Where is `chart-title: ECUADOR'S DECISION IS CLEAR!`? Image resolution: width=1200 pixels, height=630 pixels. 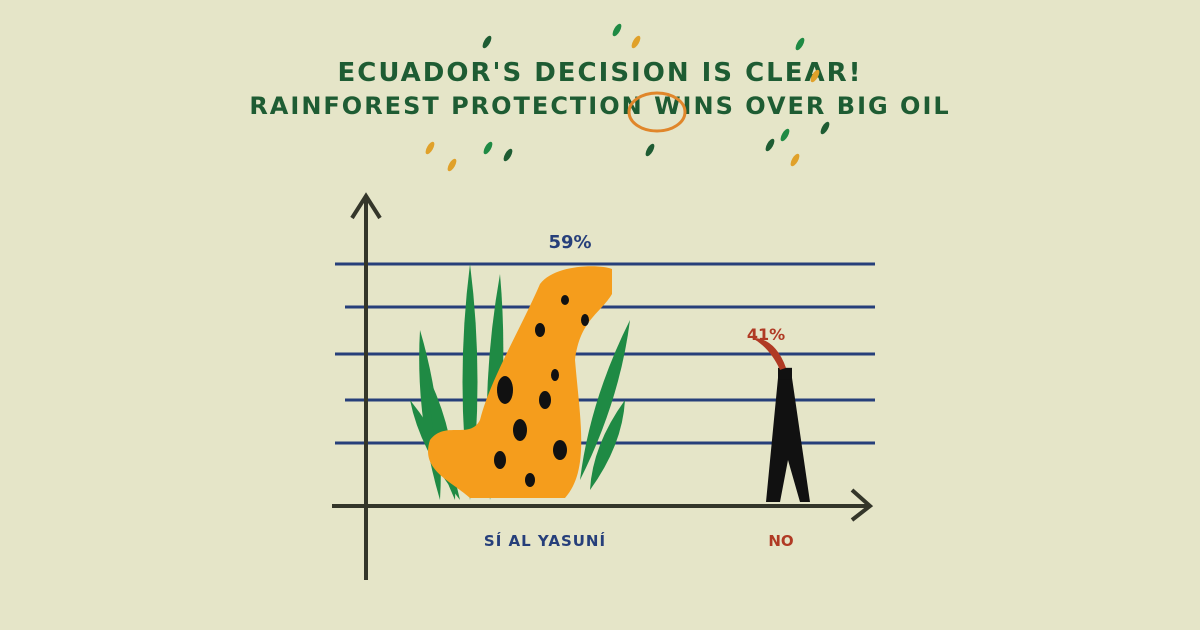
chart-title: ECUADOR'S DECISION IS CLEAR! is located at coordinates (600, 73).